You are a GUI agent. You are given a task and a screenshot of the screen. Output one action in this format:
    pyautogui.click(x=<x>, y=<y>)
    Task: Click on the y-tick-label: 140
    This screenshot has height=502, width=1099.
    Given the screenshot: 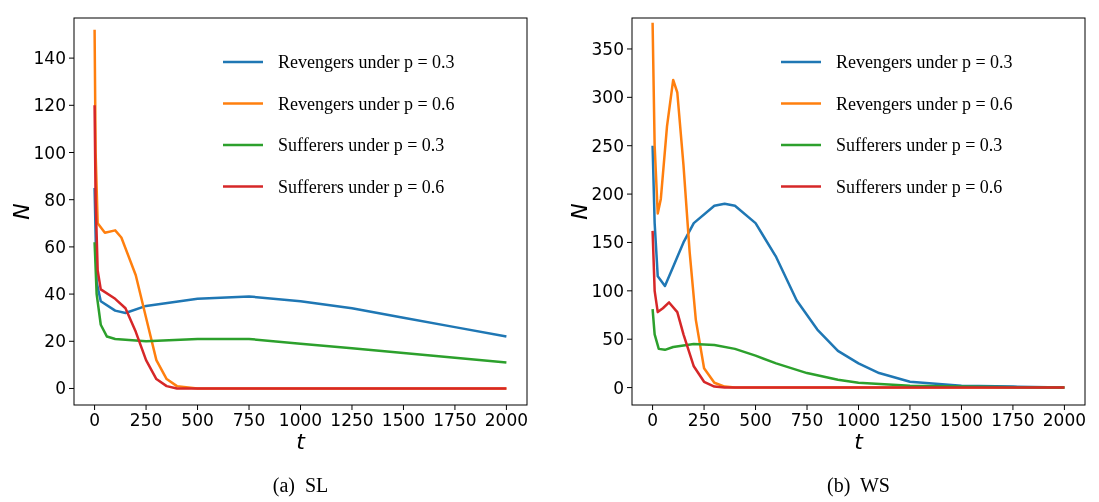 What is the action you would take?
    pyautogui.click(x=49, y=58)
    